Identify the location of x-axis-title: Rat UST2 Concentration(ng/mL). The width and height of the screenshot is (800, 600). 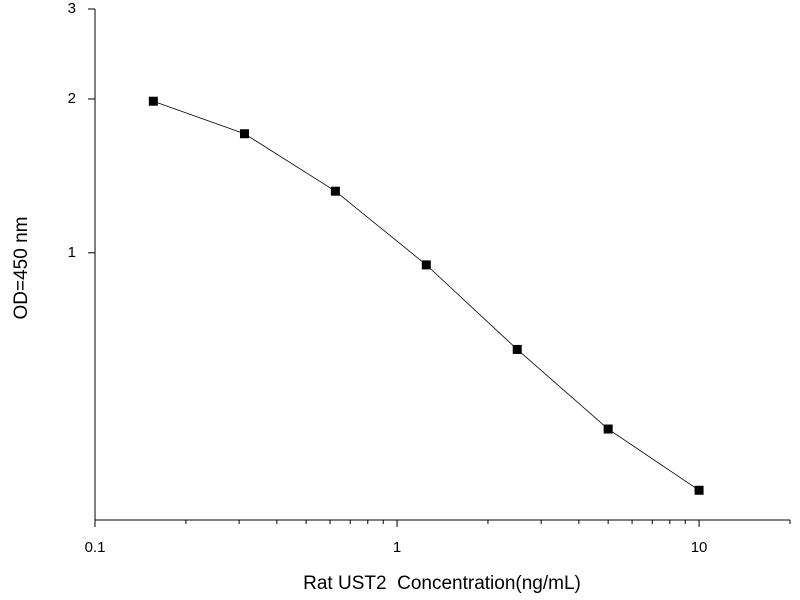
(442, 583).